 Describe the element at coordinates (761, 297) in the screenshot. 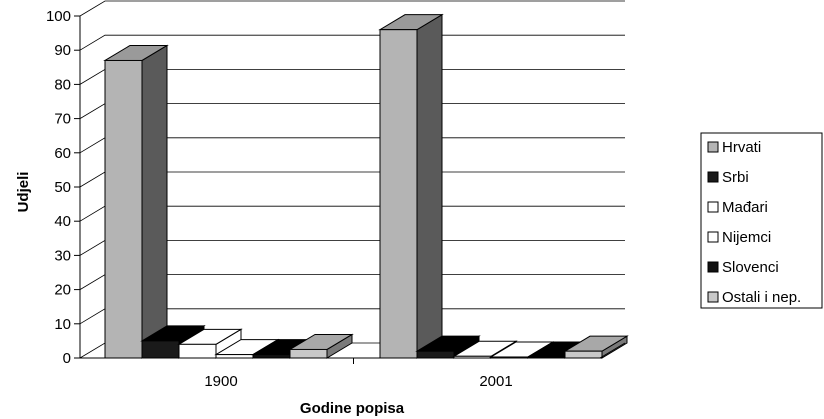

I see `legend-label: Ostali i nep.` at that location.